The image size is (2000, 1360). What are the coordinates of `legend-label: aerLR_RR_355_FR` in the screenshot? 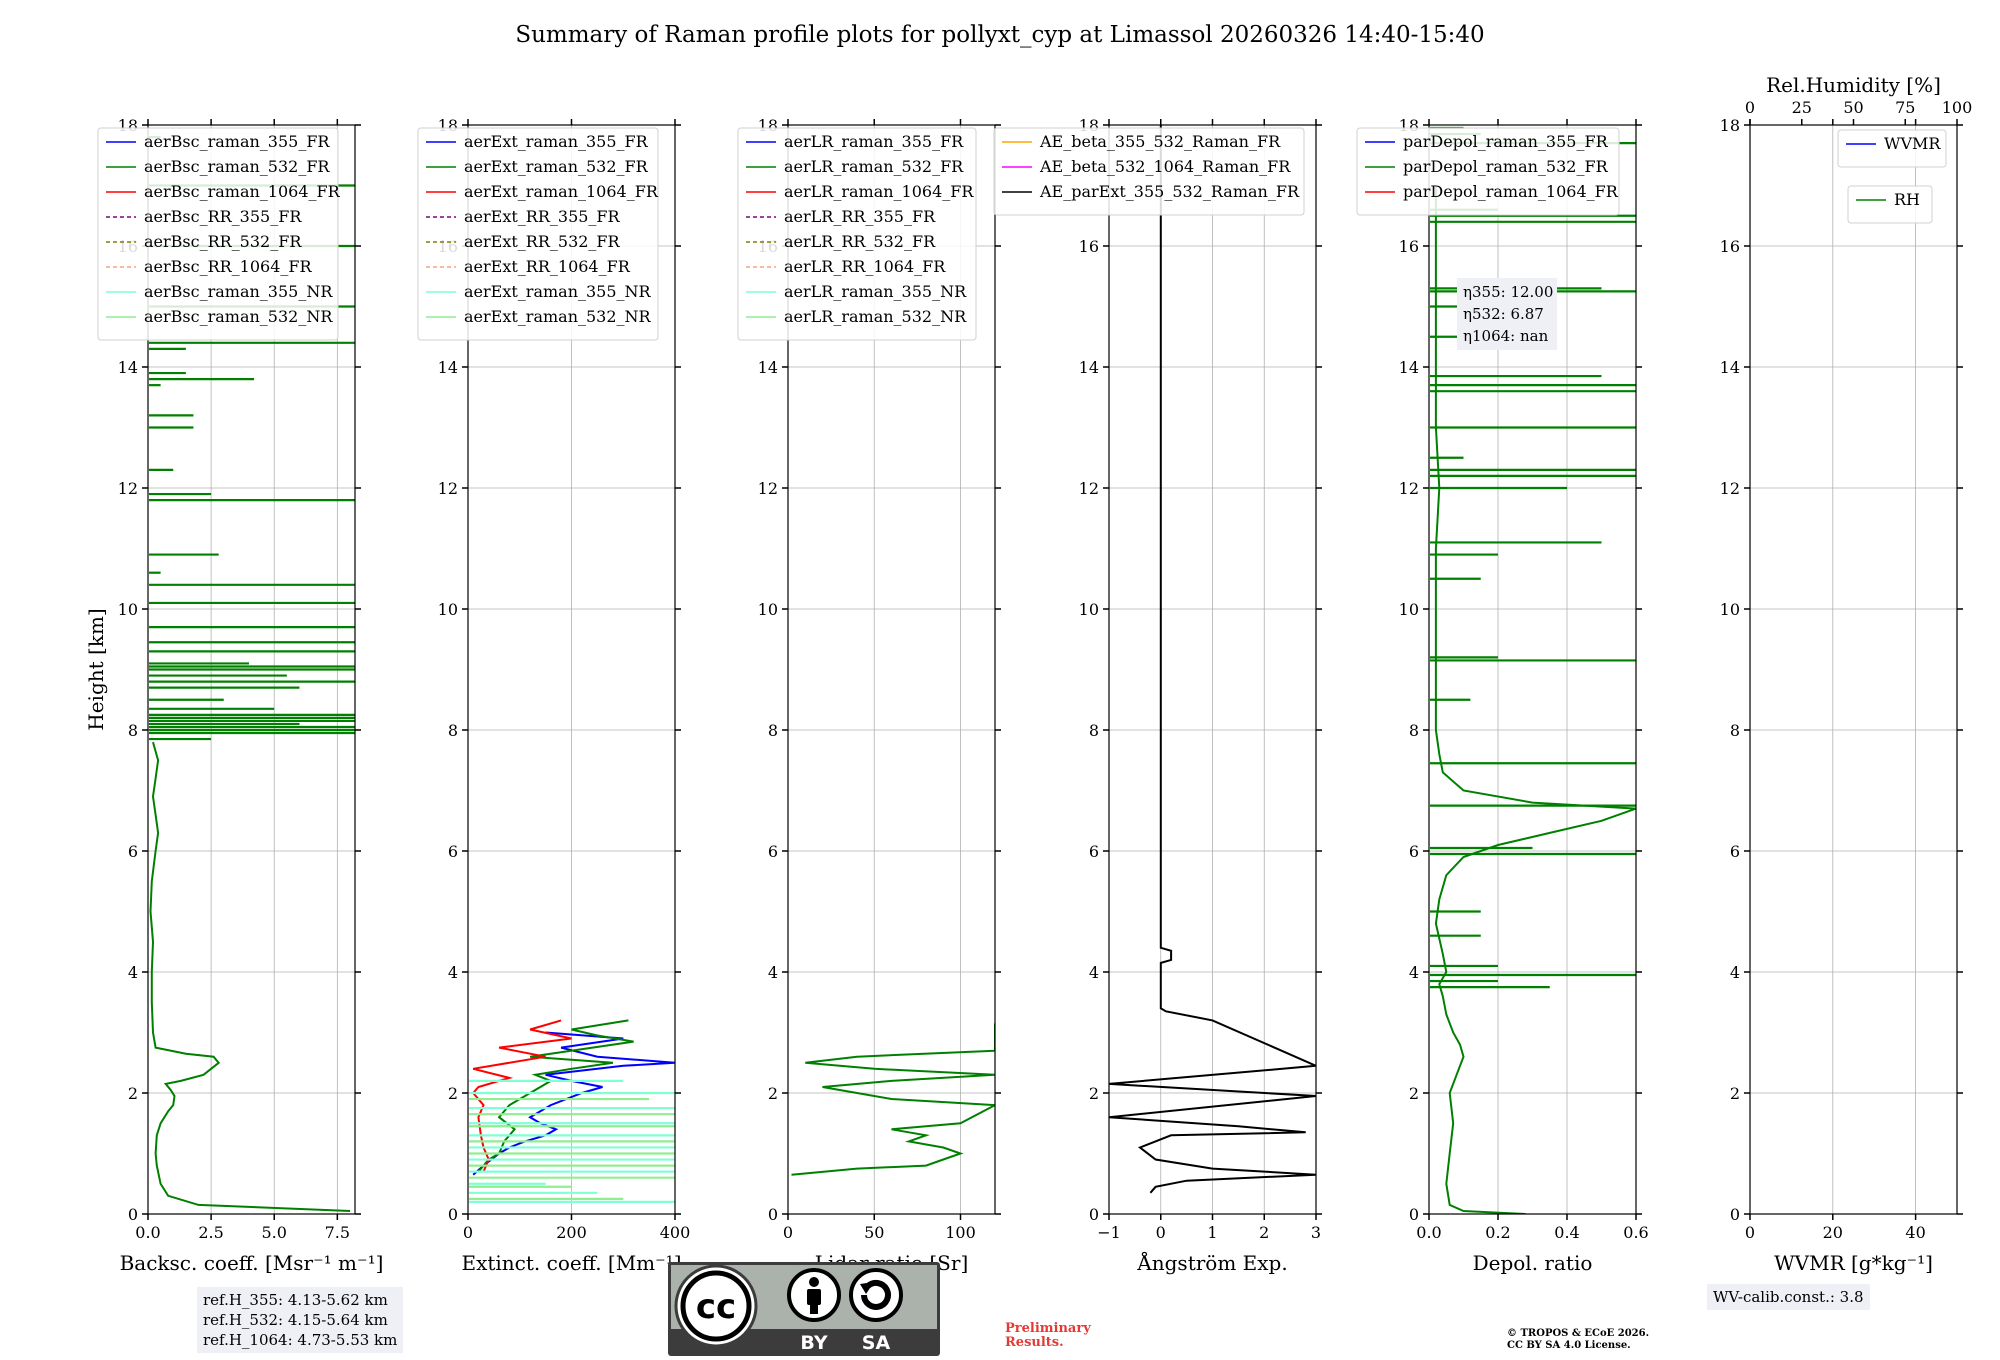 It's located at (860, 216).